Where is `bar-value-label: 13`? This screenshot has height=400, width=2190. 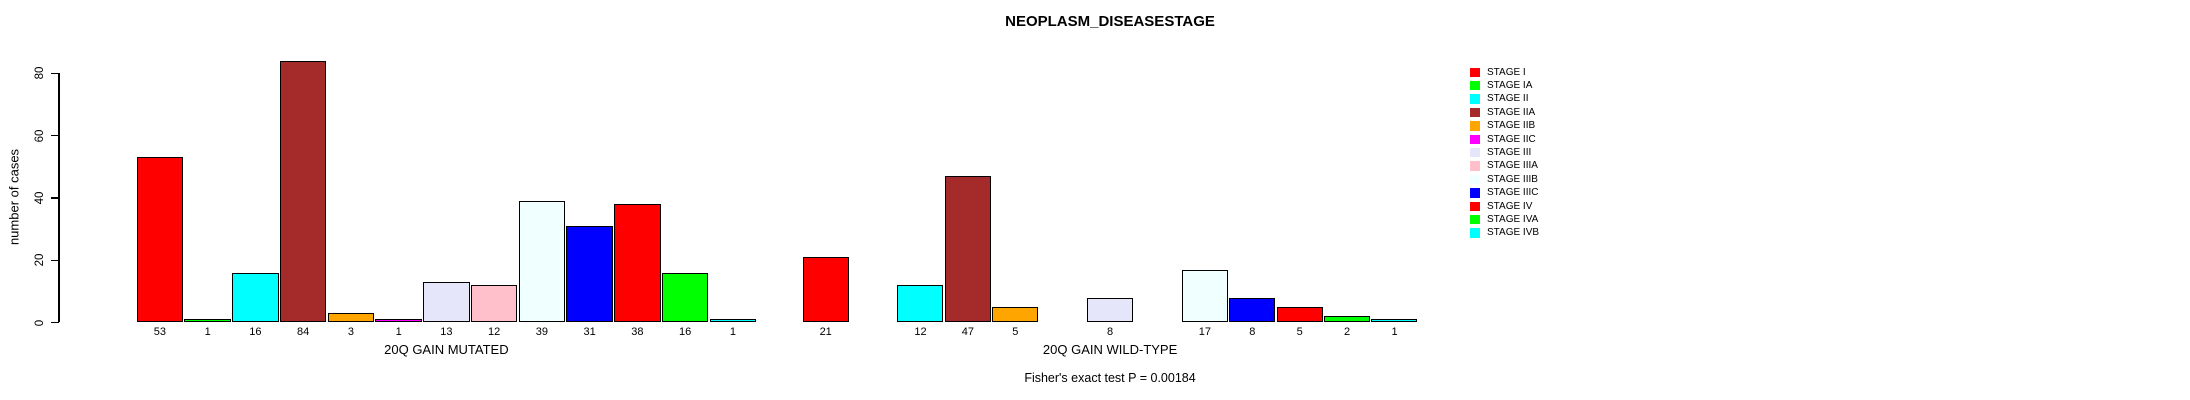
bar-value-label: 13 is located at coordinates (446, 332).